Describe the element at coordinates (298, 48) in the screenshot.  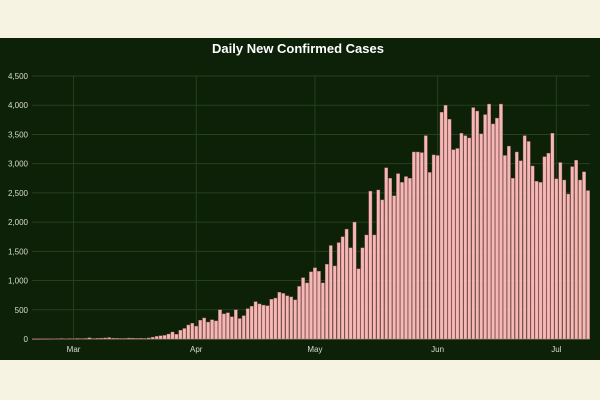
I see `chart-title: Daily New Confirmed Cases` at that location.